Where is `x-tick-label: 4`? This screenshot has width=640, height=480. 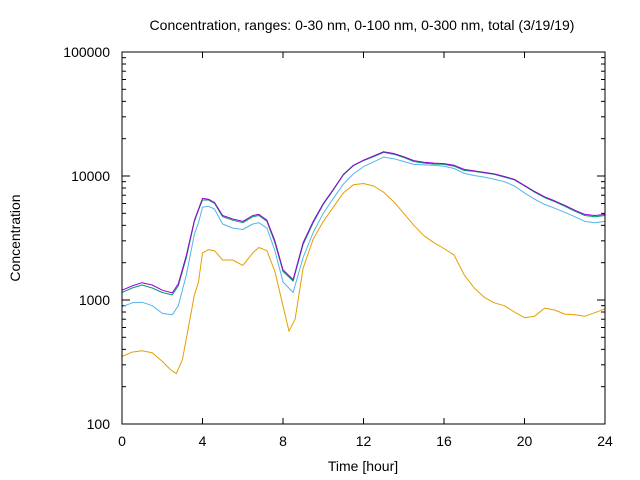
x-tick-label: 4 is located at coordinates (203, 441).